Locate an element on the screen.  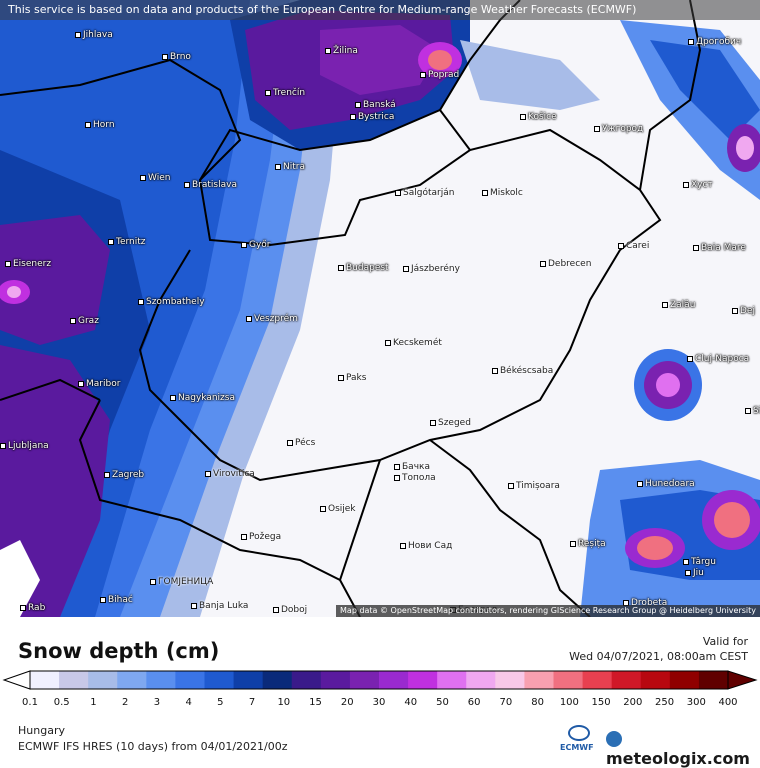
city-label: Cluj-Napoca is located at coordinates (718, 359).